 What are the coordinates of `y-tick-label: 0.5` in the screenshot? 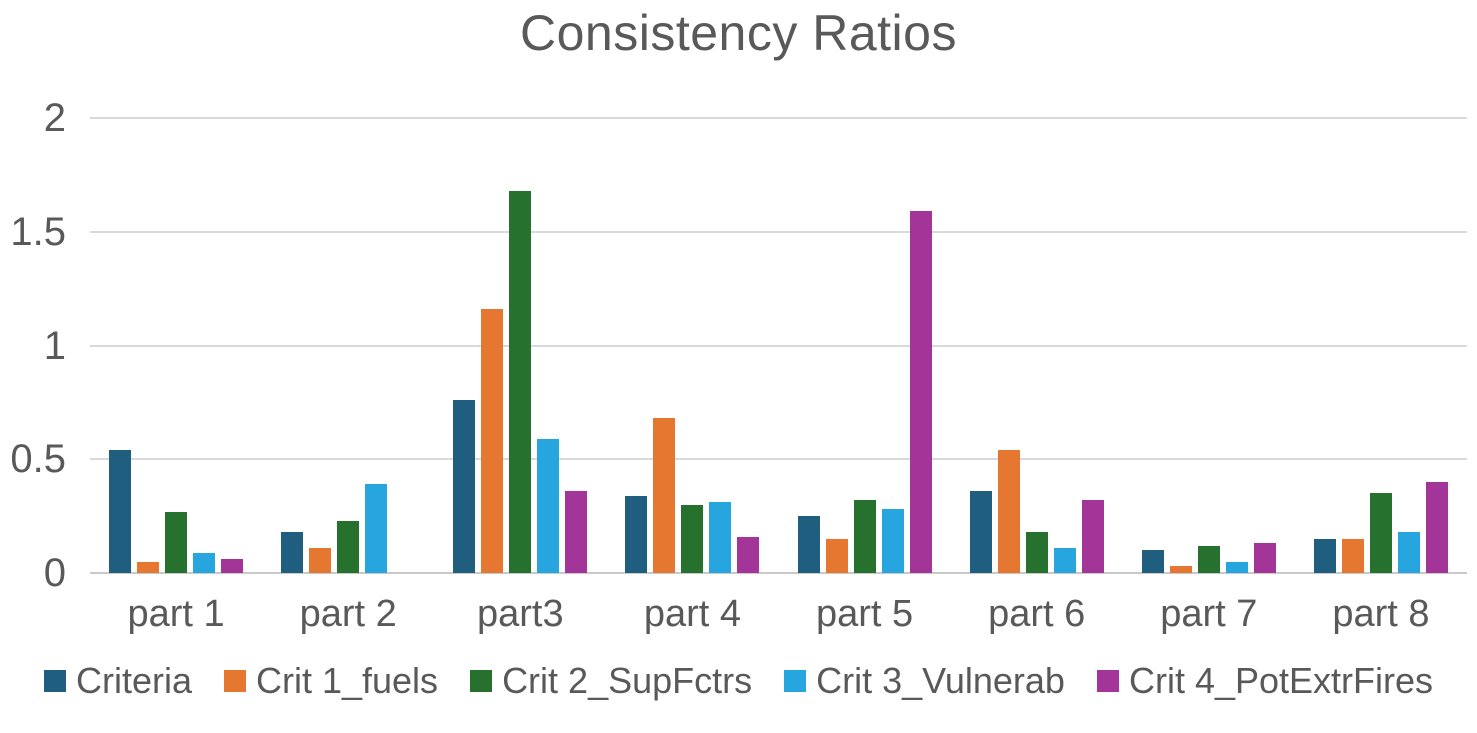 It's located at (38, 459).